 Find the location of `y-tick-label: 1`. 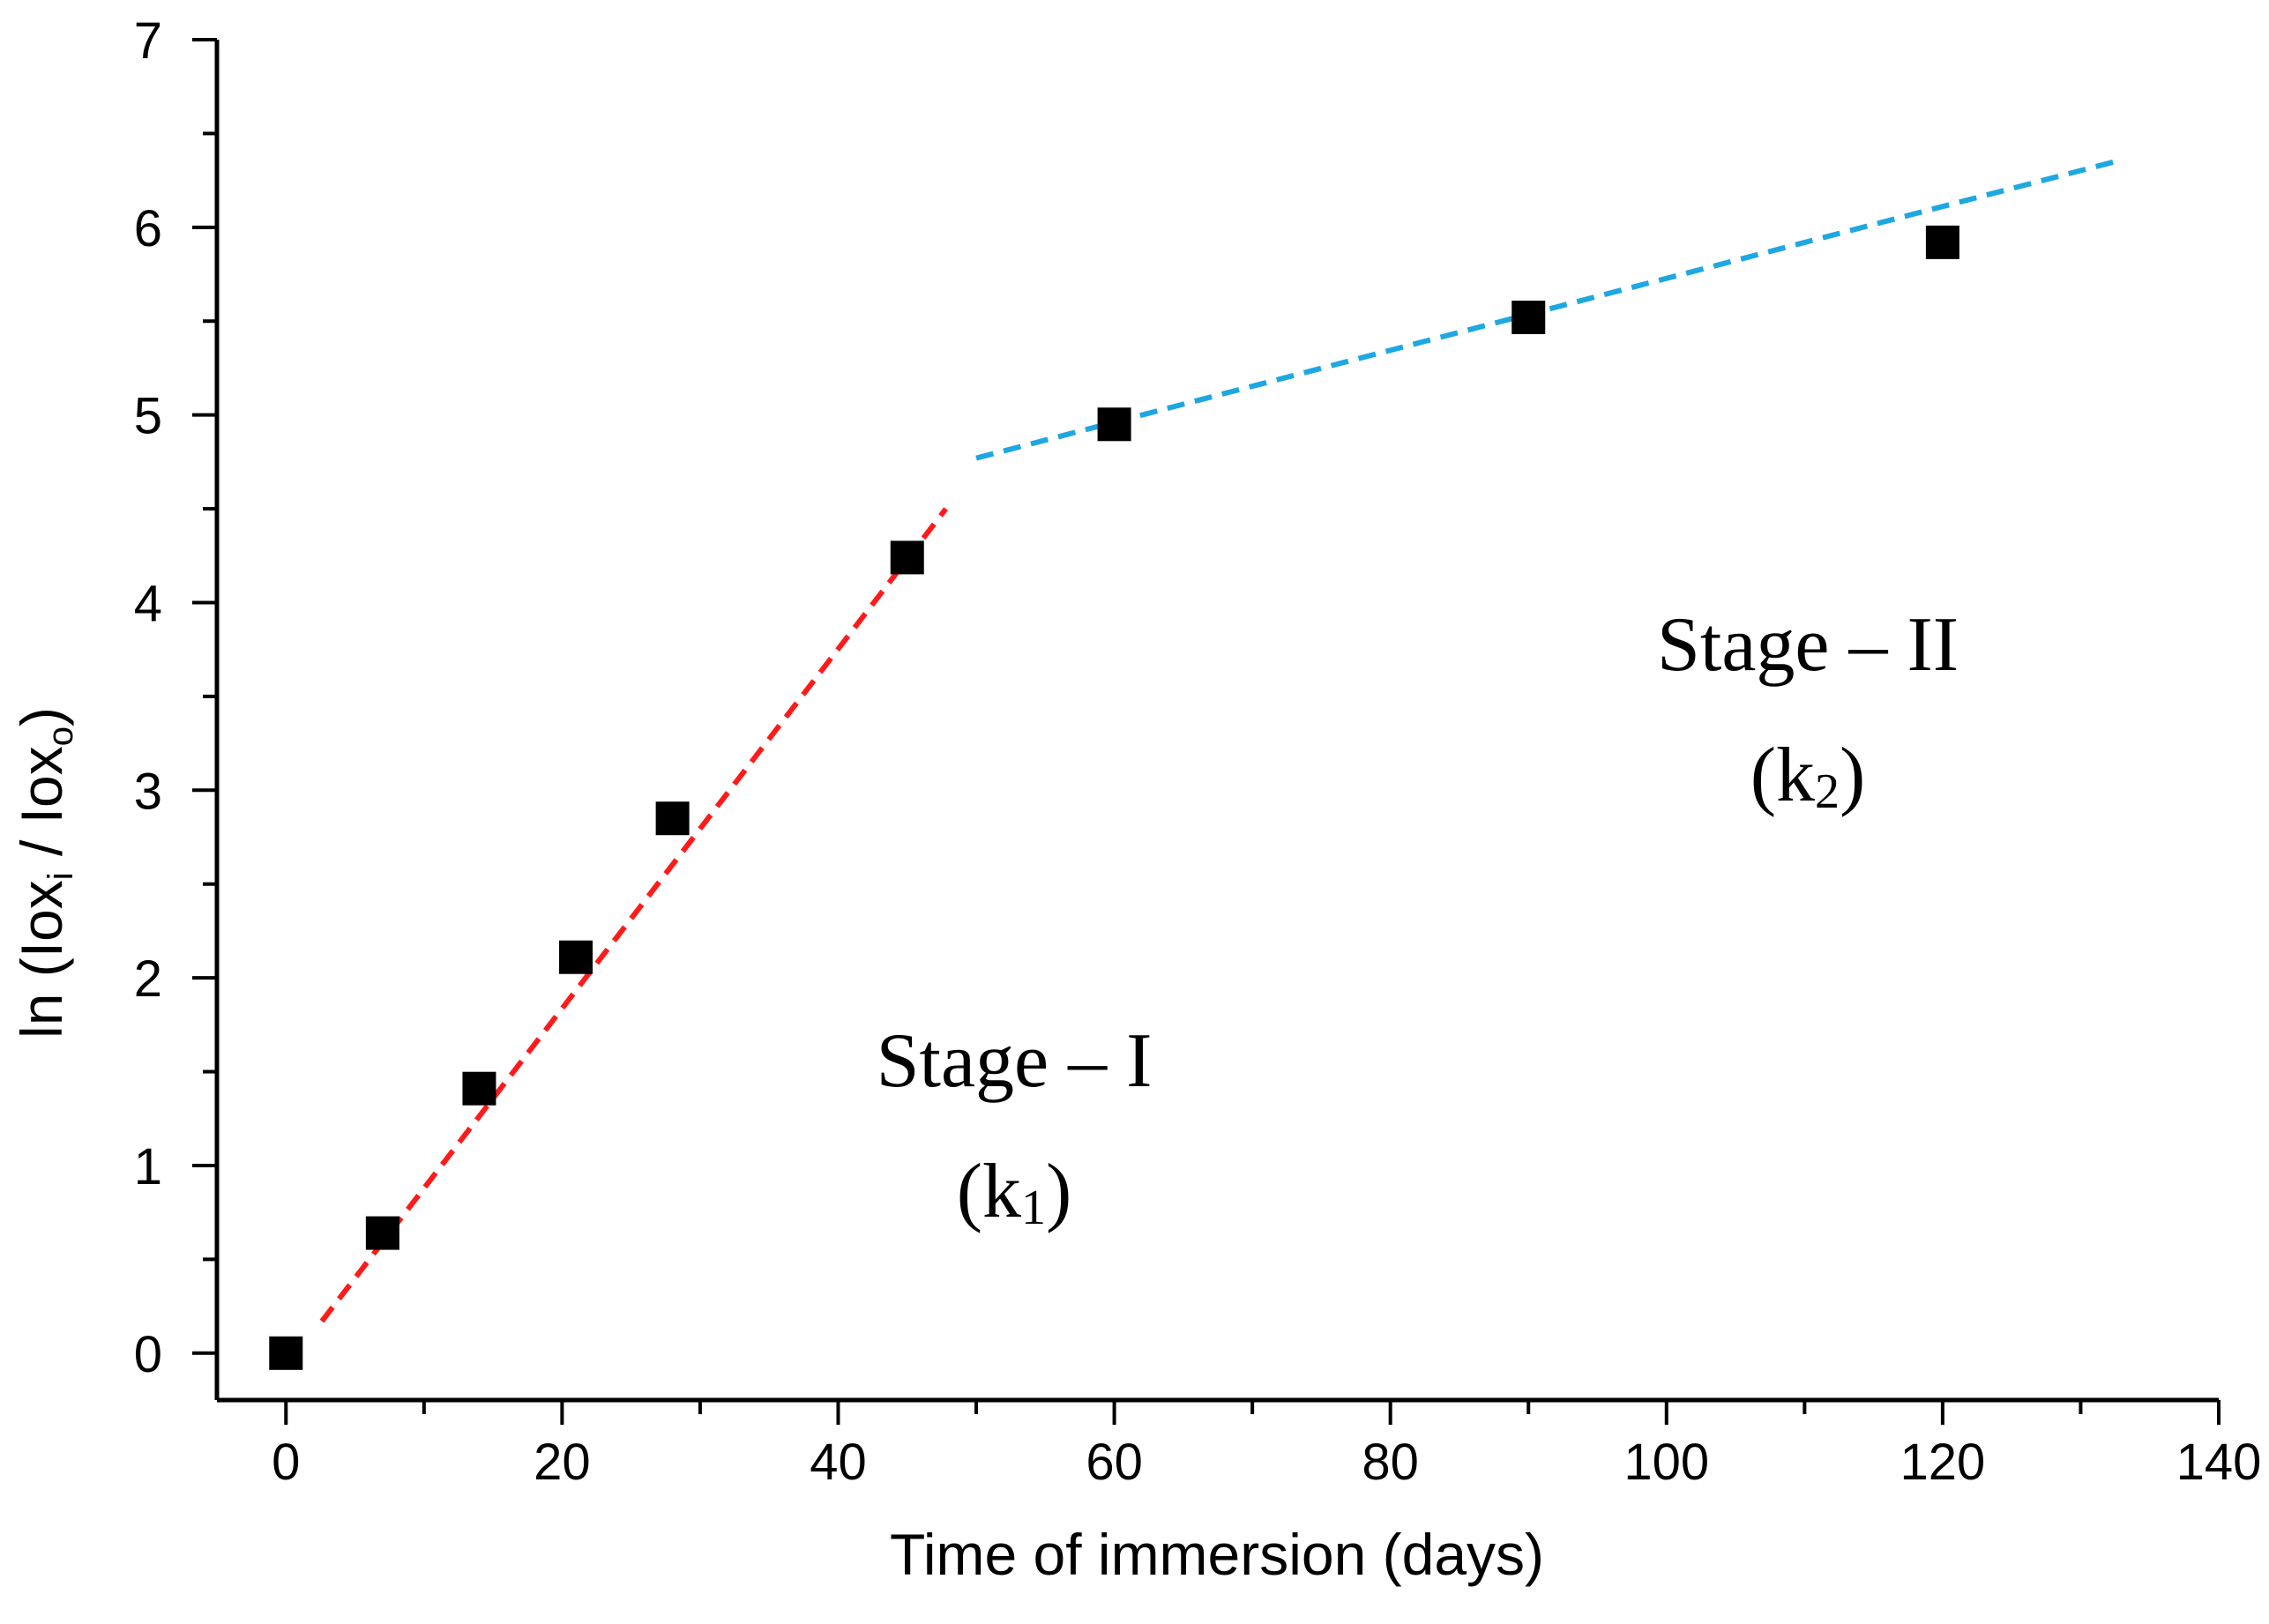

y-tick-label: 1 is located at coordinates (148, 1167).